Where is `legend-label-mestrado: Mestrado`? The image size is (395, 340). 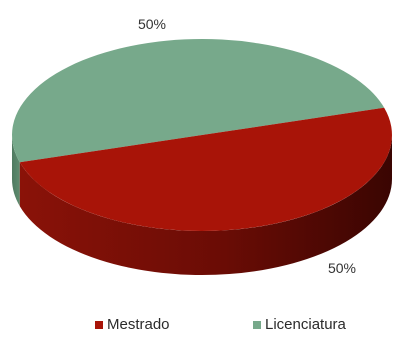 legend-label-mestrado: Mestrado is located at coordinates (138, 324).